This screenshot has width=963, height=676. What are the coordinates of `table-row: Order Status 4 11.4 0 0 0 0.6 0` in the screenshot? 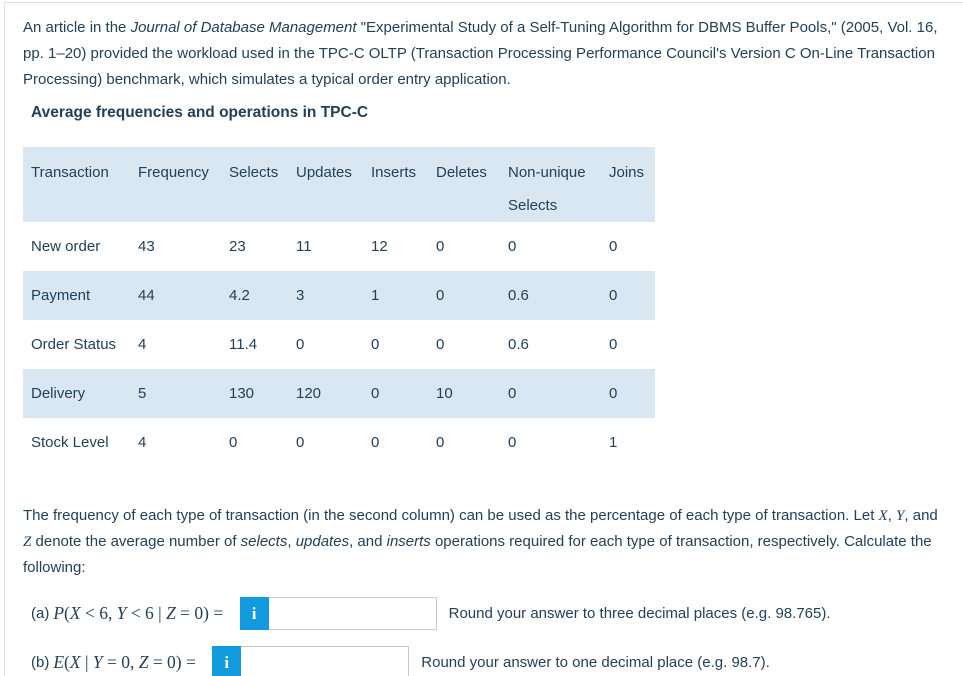 It's located at (339, 344).